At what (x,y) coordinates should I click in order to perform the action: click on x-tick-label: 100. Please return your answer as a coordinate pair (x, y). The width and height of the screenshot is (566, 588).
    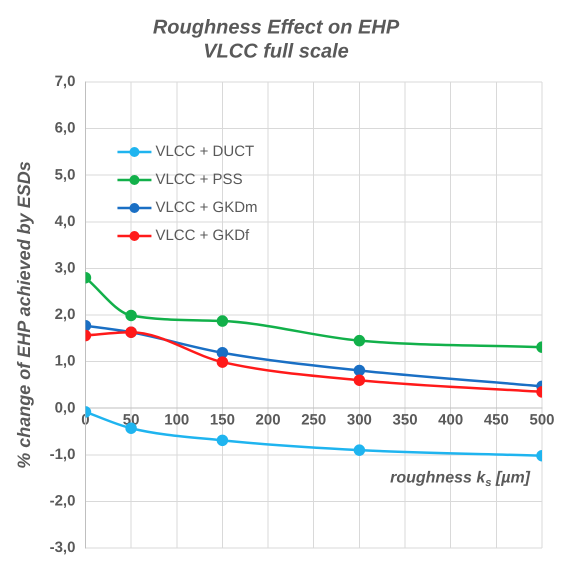
    Looking at the image, I should click on (177, 419).